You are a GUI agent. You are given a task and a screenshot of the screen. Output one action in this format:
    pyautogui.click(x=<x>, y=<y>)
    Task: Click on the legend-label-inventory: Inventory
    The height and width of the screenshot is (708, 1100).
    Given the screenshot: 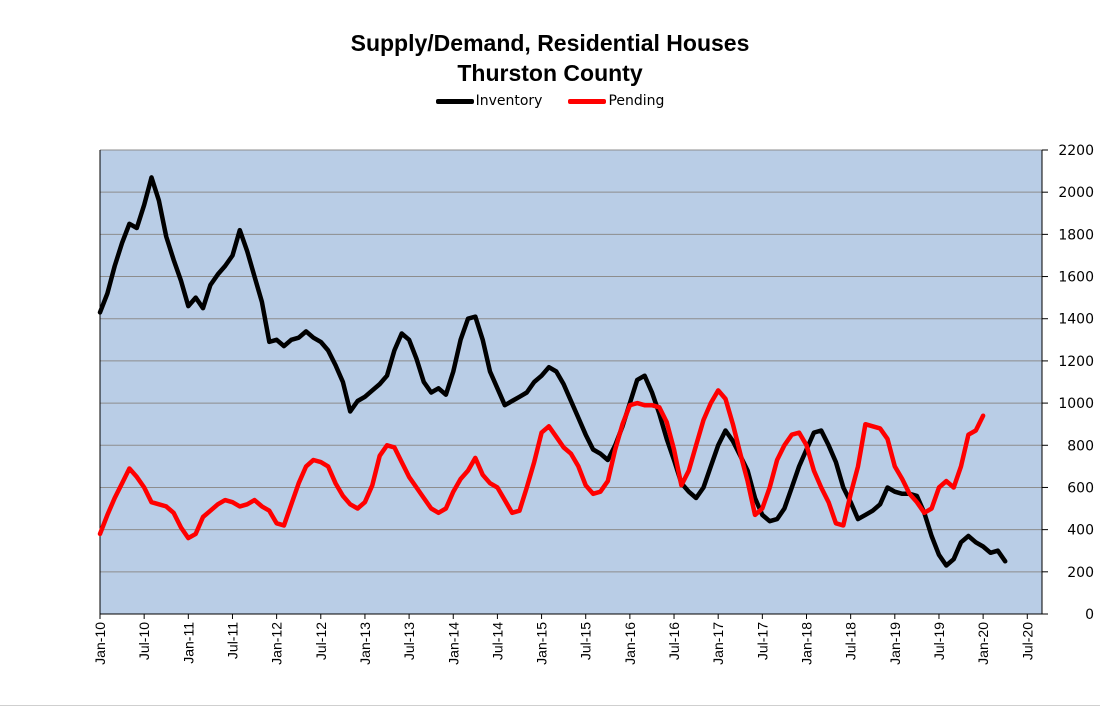 What is the action you would take?
    pyautogui.click(x=509, y=101)
    